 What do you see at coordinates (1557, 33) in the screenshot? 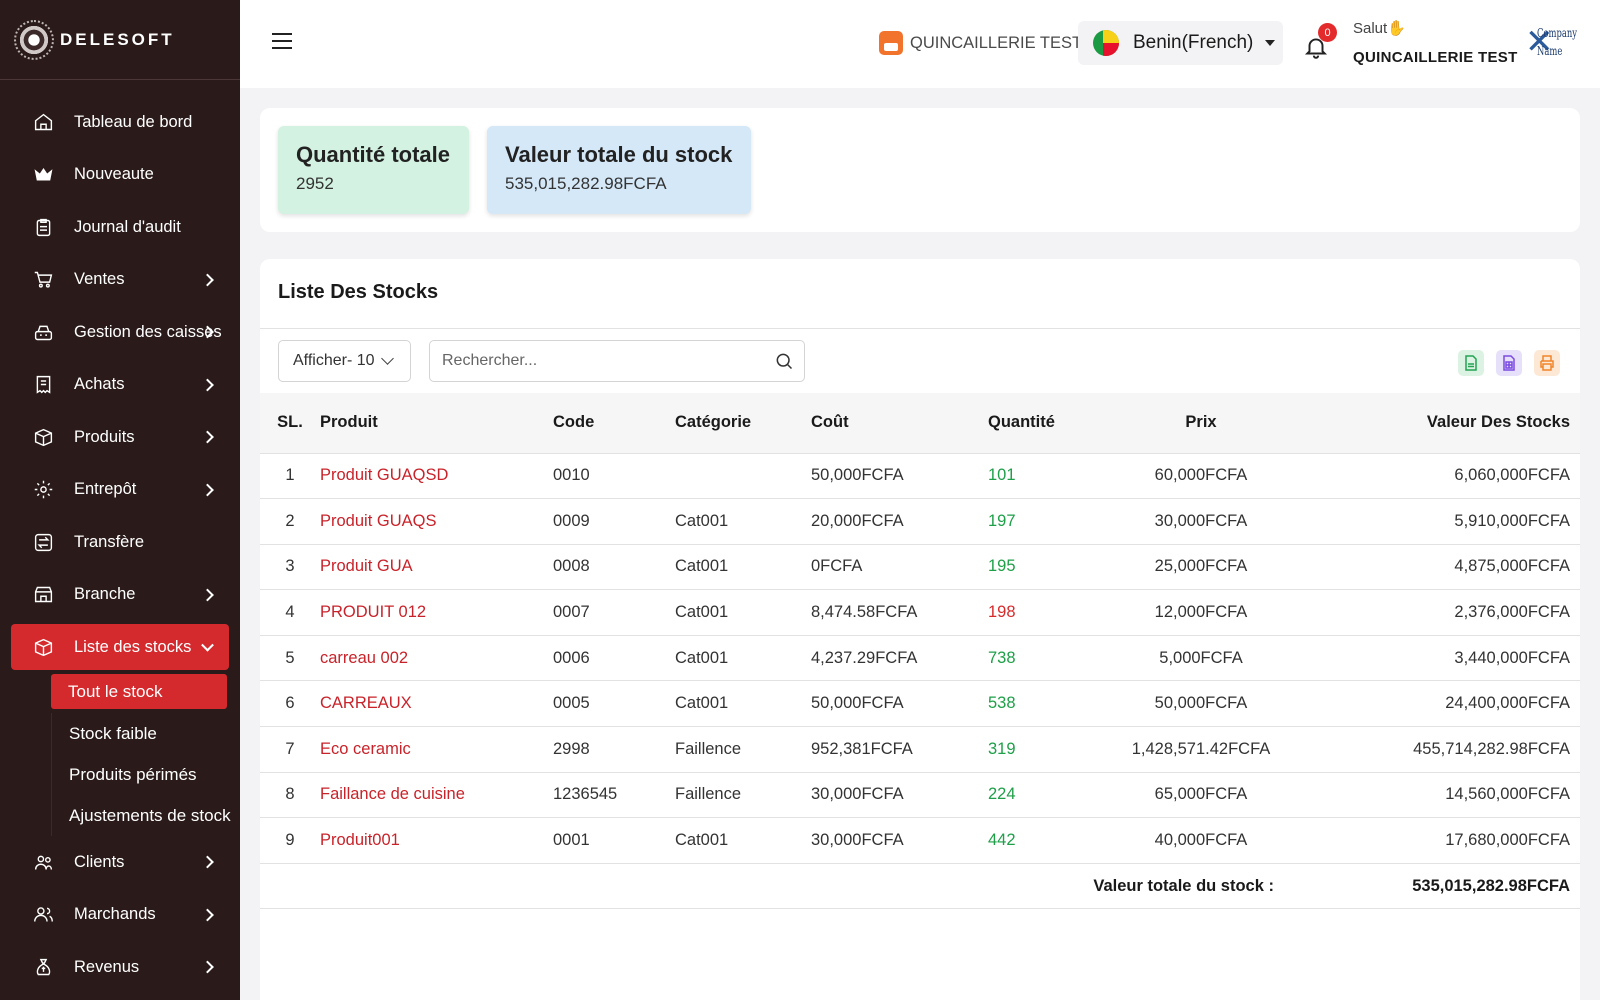
I see `company-logo-line1: Company` at bounding box center [1557, 33].